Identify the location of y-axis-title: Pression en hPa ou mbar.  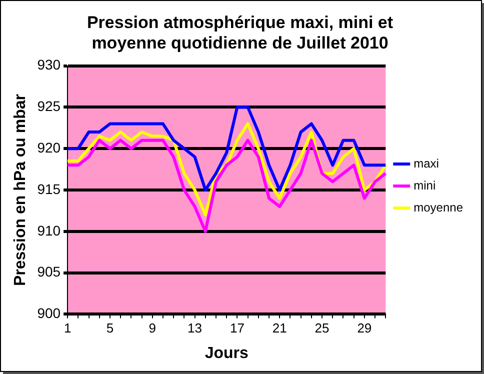
(21, 190).